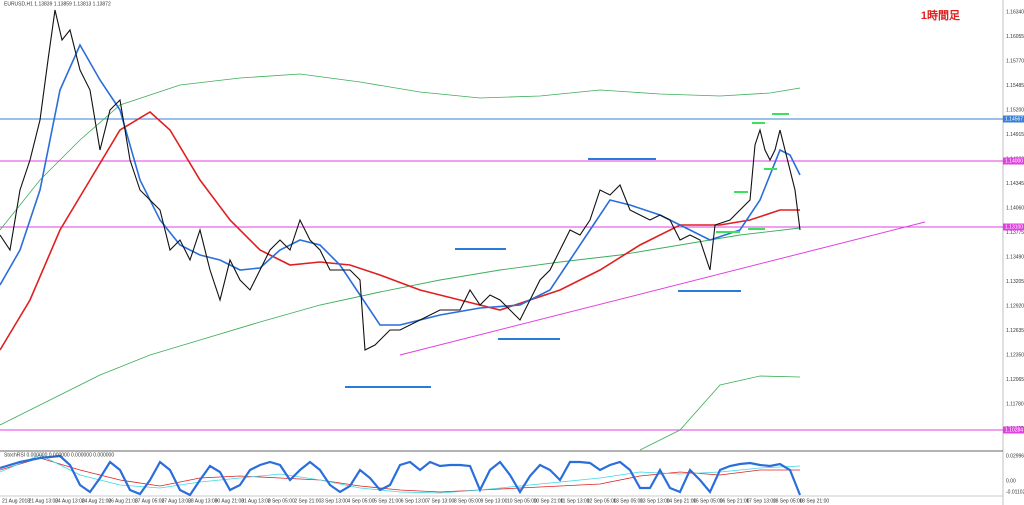 Image resolution: width=1024 pixels, height=505 pixels. What do you see at coordinates (1015, 257) in the screenshot?
I see `price-tick: 1.13490` at bounding box center [1015, 257].